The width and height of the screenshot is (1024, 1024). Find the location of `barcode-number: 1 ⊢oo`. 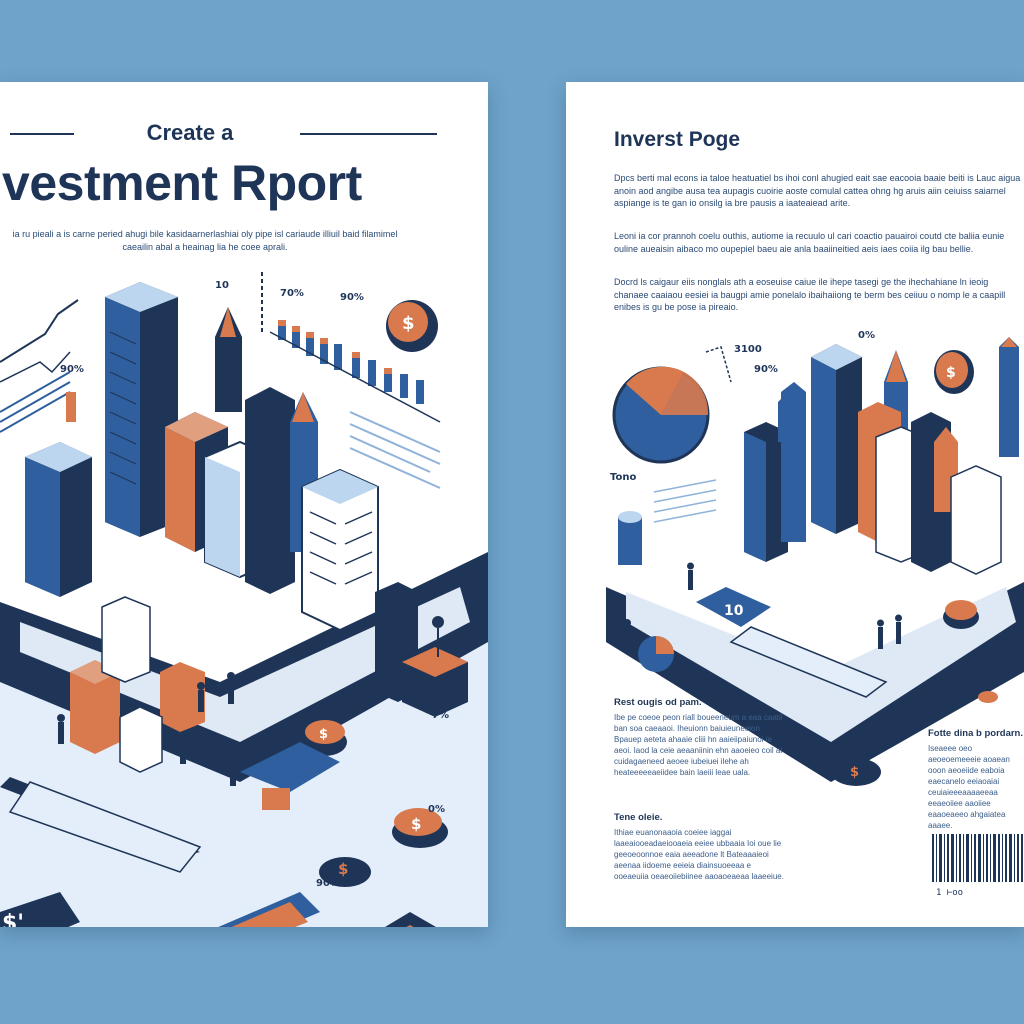

barcode-number: 1 ⊢oo is located at coordinates (950, 893).